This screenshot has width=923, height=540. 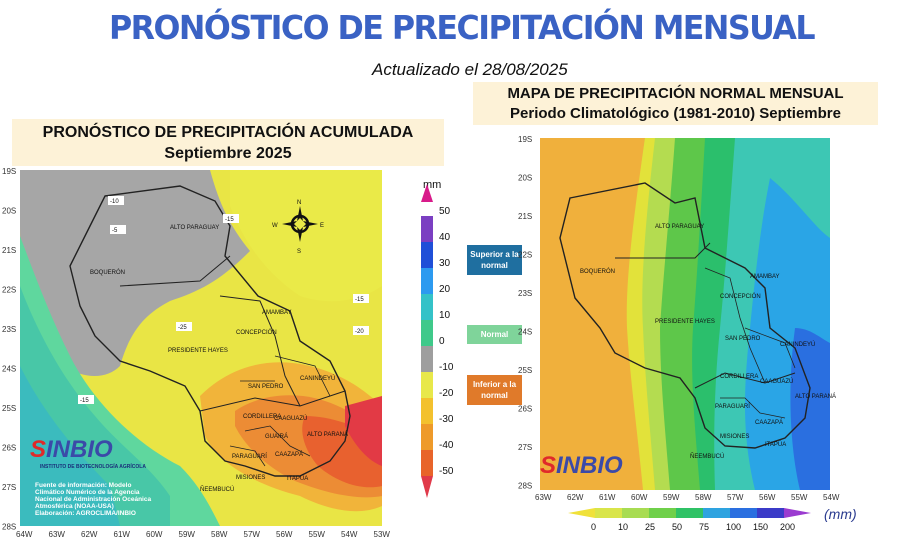 I want to click on inbio-logo-subtitle: INSTITUTO DE BIOTECNOLOGÍA AGRÍCOLA, so click(x=93, y=467).